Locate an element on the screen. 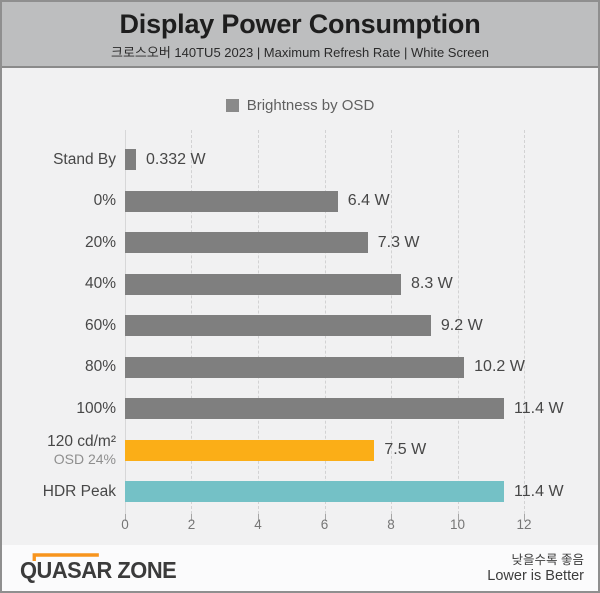 The height and width of the screenshot is (593, 600). category-label: 20% is located at coordinates (100, 242).